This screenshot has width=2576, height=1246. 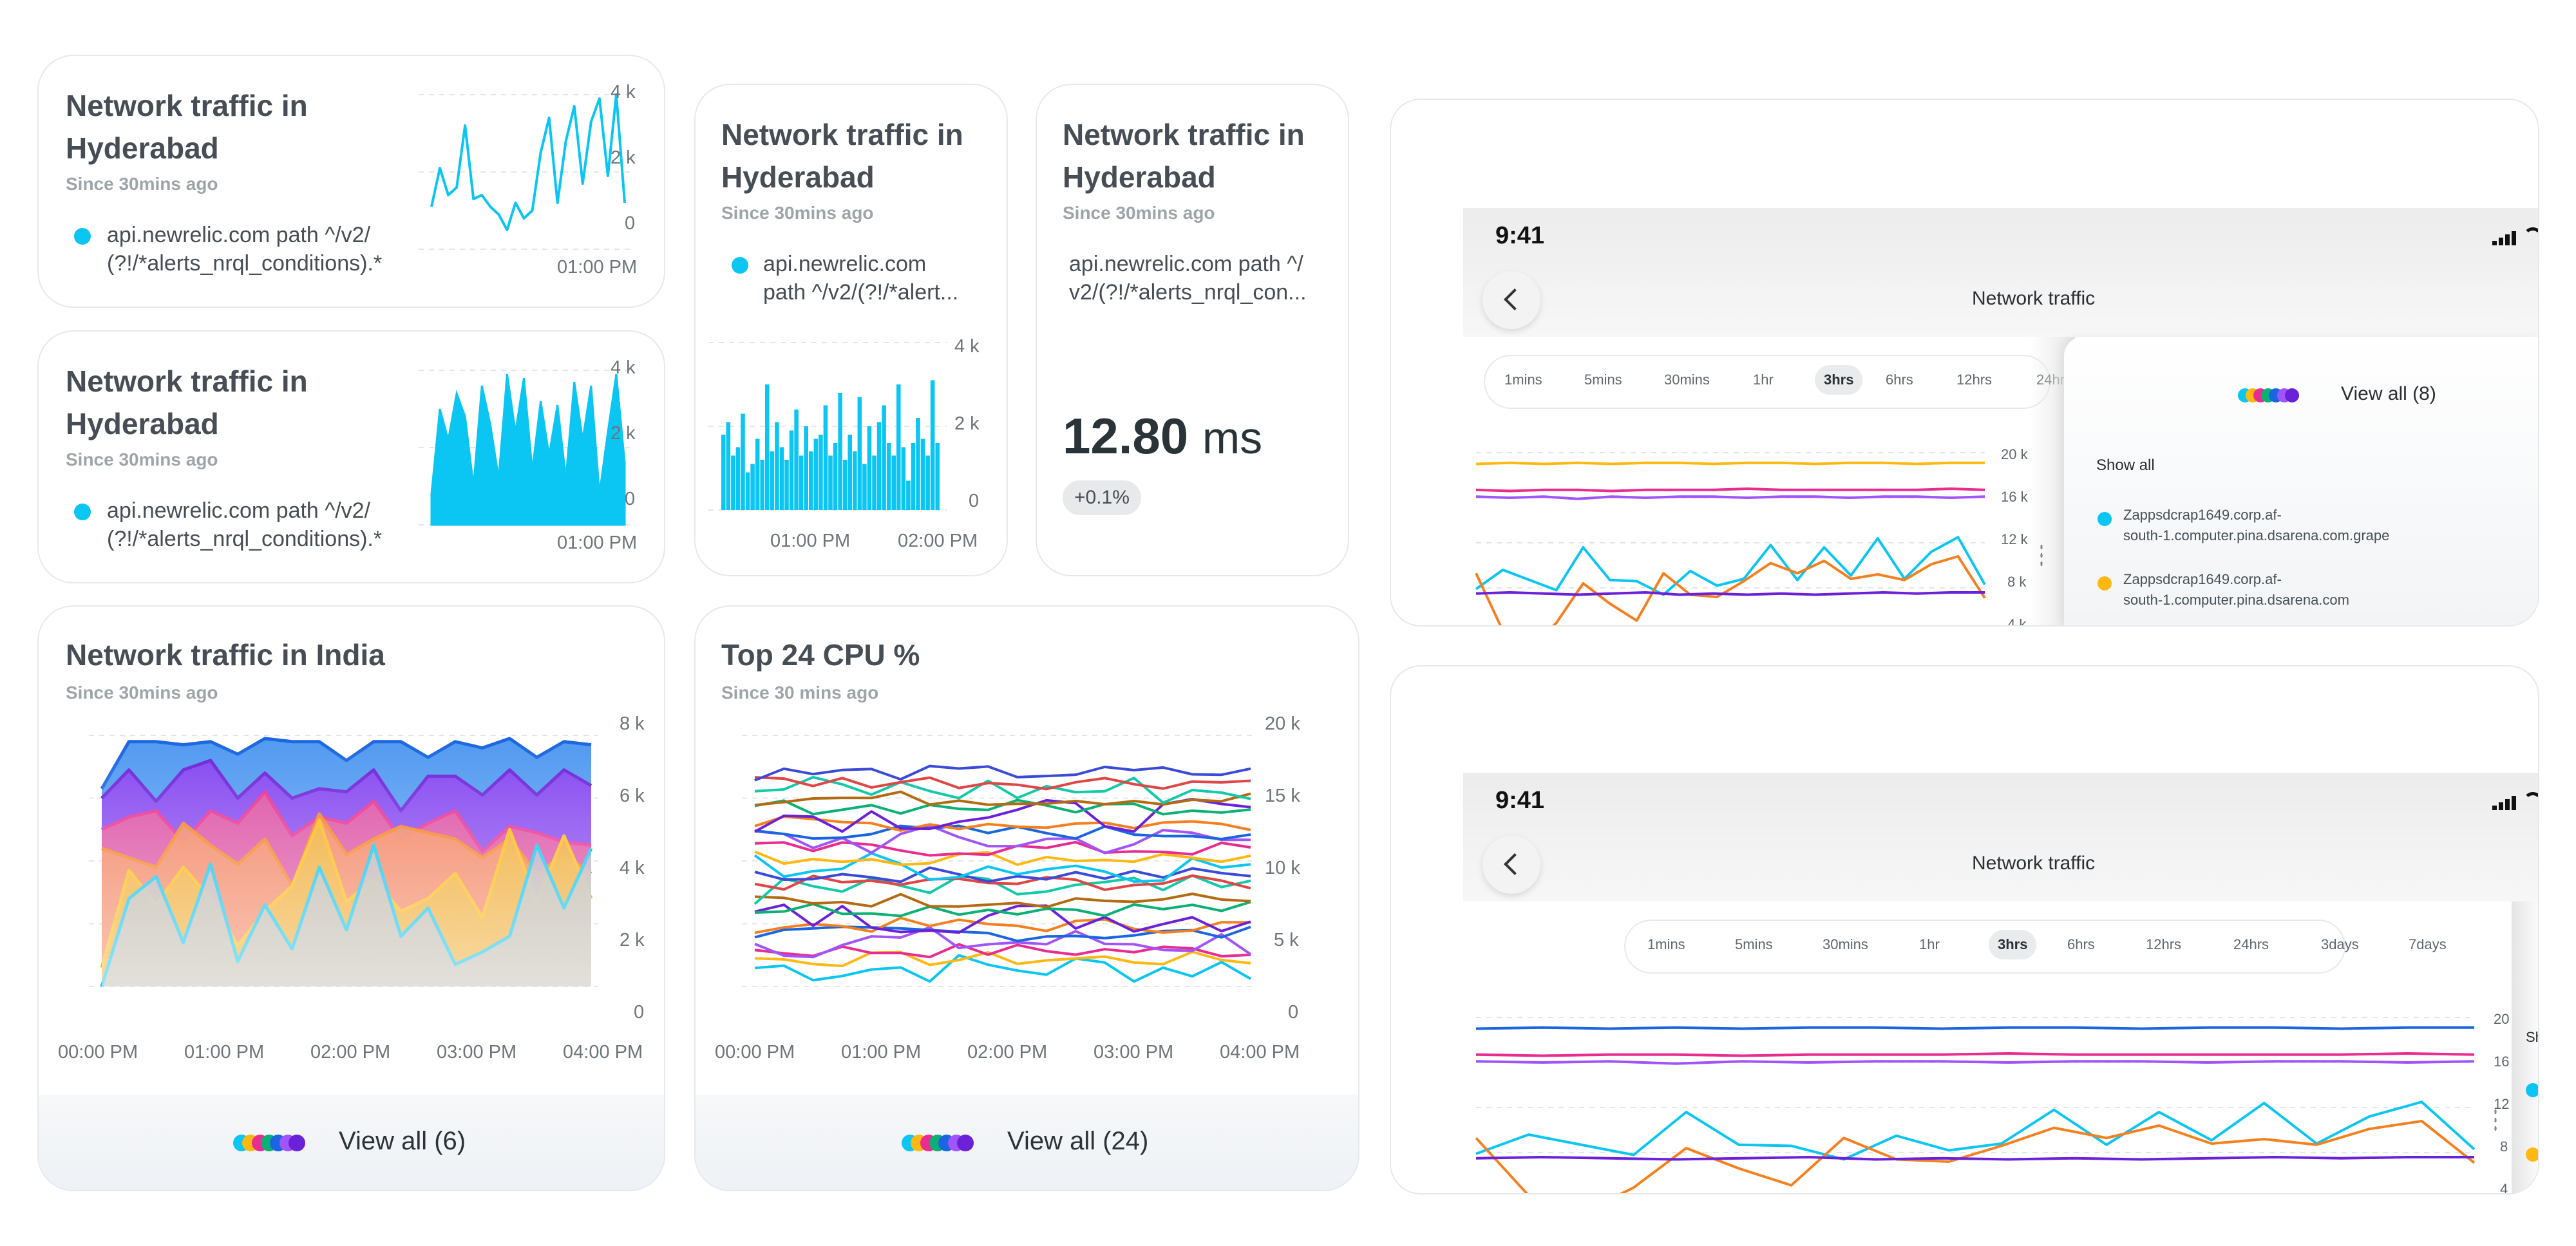 I want to click on legend-label: south-1.computer.pina.dsarena.com, so click(x=2236, y=600).